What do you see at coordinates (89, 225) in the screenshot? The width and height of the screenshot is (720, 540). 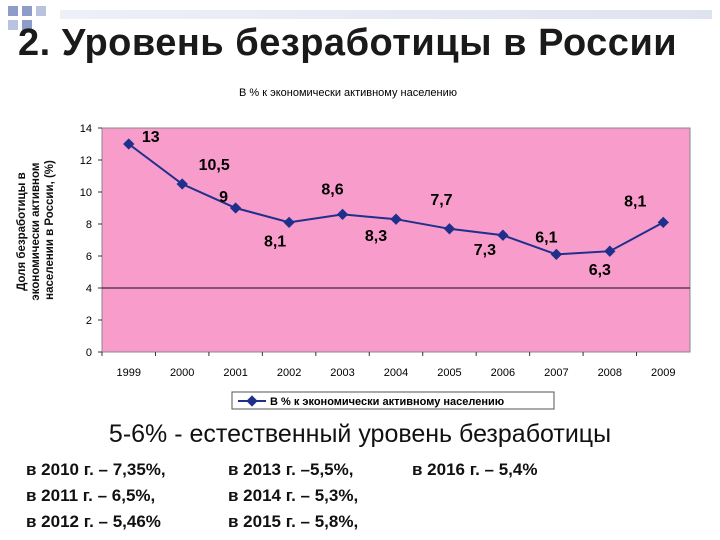 I see `y-tick-label: 8` at bounding box center [89, 225].